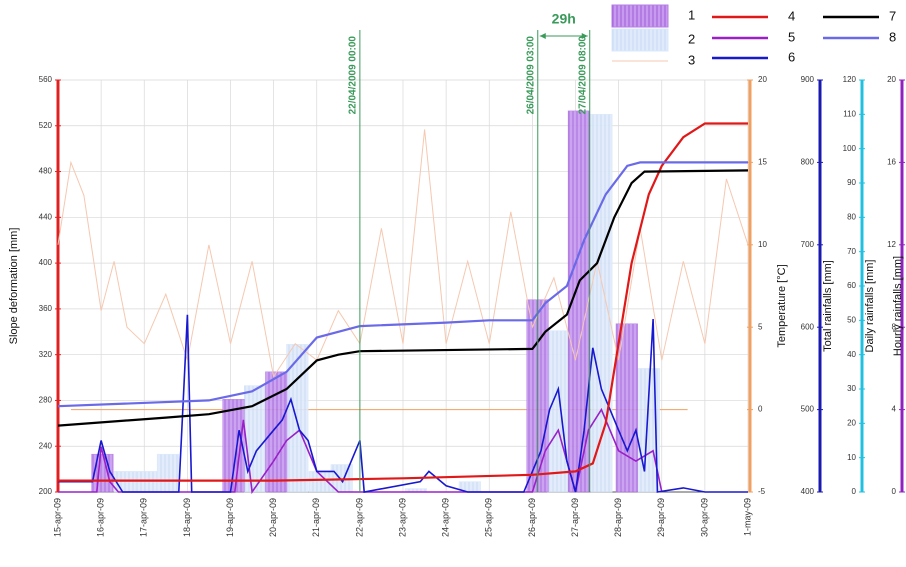  I want to click on x-tick-label: 19-apr-09, so click(230, 517).